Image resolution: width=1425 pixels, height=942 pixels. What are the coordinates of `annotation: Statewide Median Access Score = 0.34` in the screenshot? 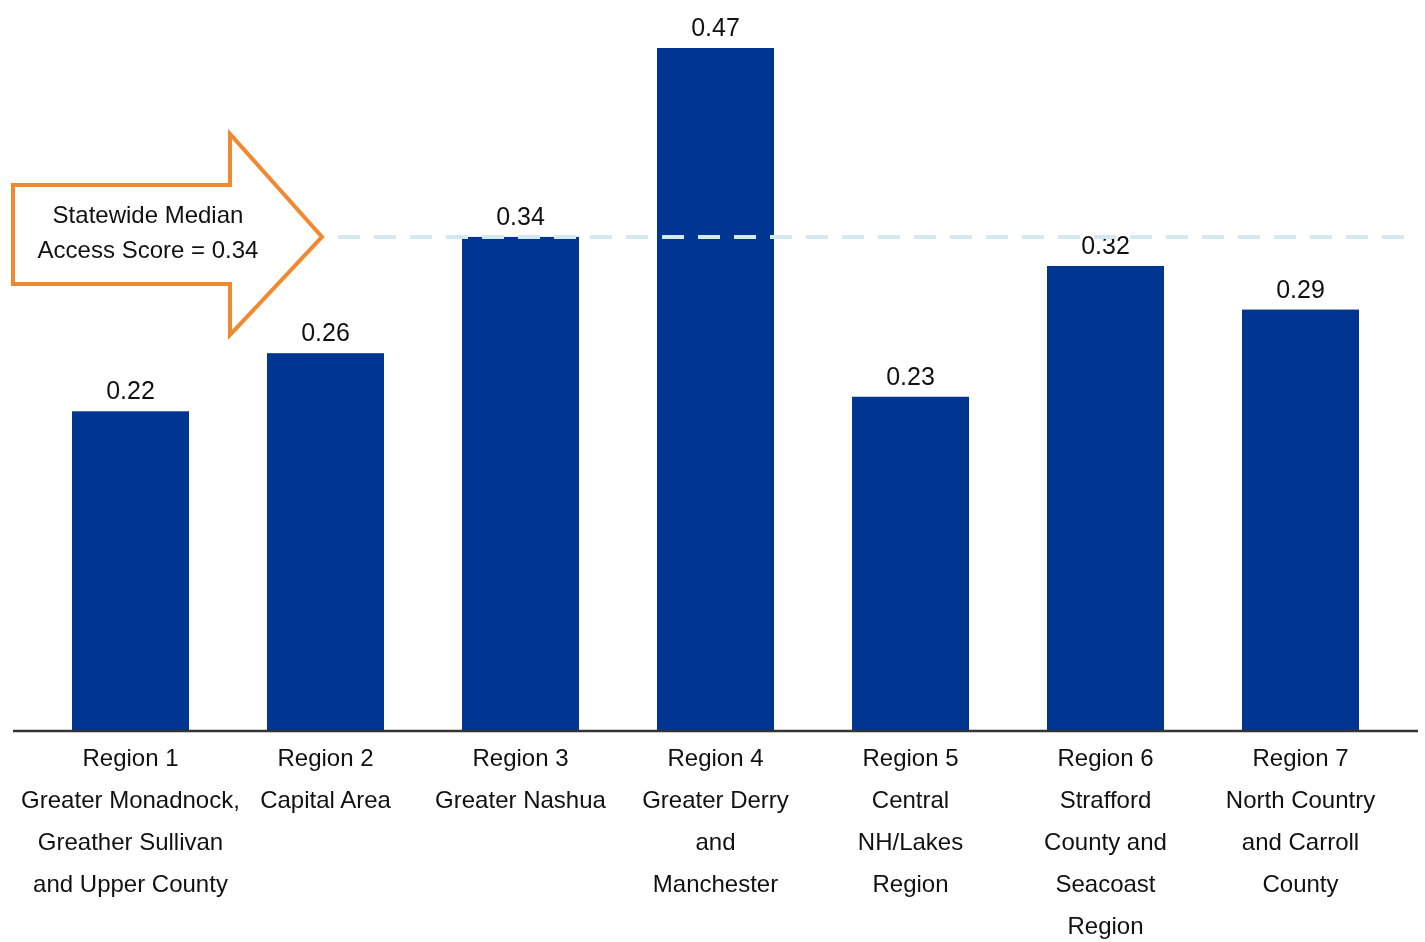 It's located at (148, 231).